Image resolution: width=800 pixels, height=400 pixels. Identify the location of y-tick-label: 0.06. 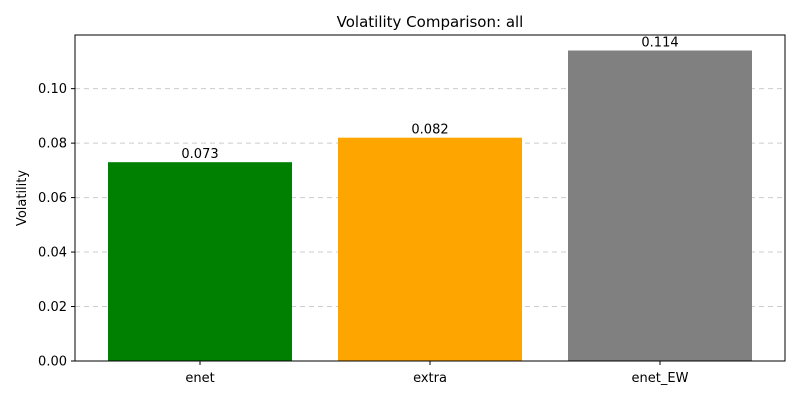
(52, 198).